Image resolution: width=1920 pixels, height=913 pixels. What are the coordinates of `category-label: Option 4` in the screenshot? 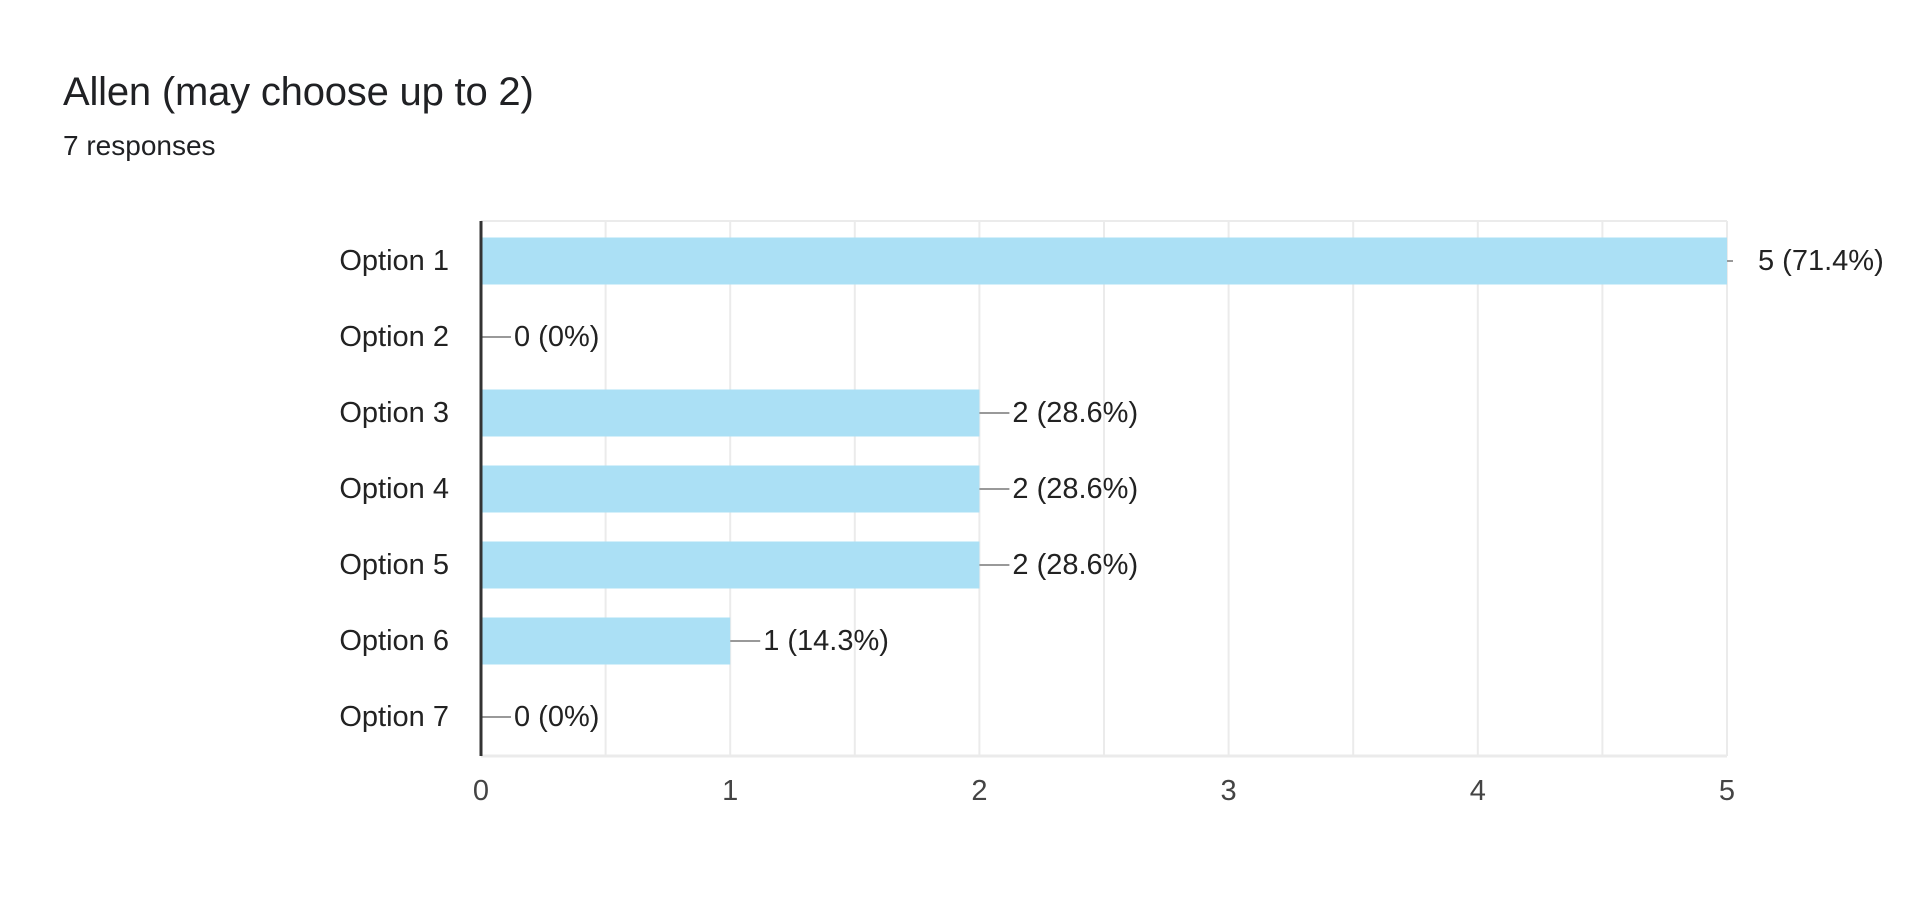 It's located at (394, 489).